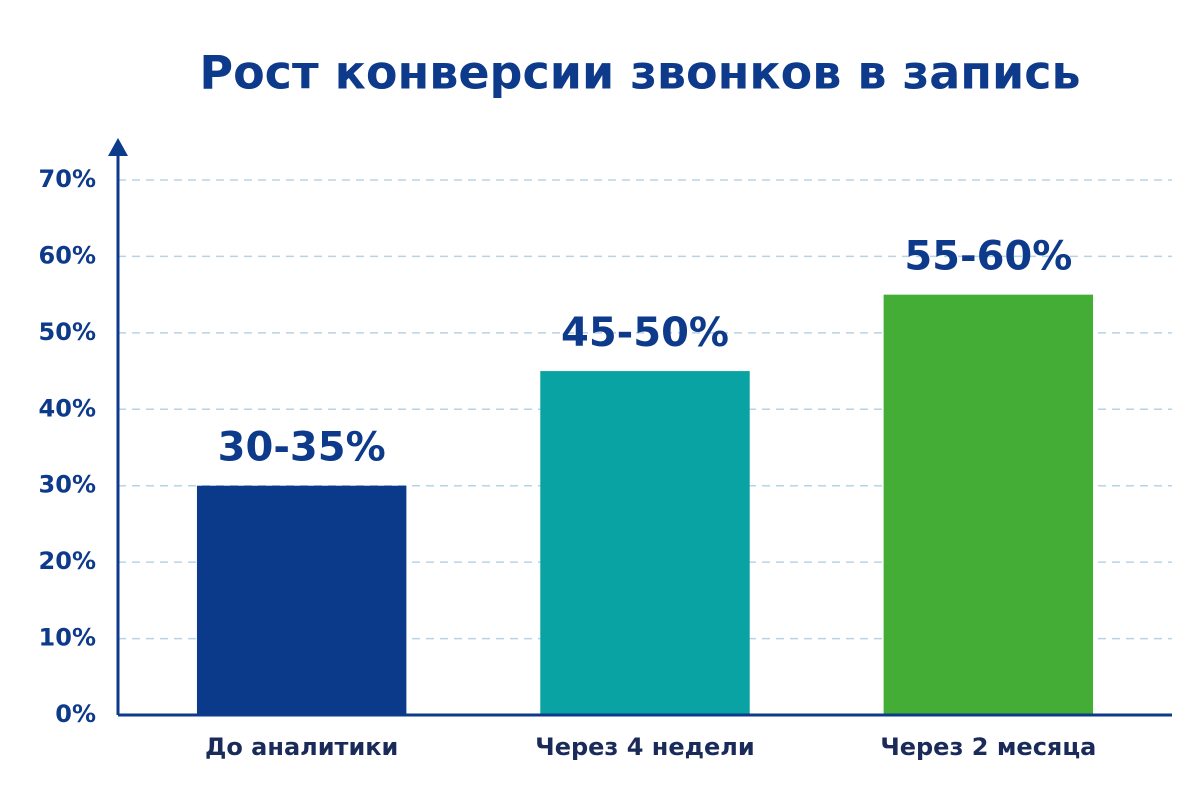 This screenshot has height=800, width=1200. Describe the element at coordinates (67, 485) in the screenshot. I see `y-tick-label: 30%` at that location.